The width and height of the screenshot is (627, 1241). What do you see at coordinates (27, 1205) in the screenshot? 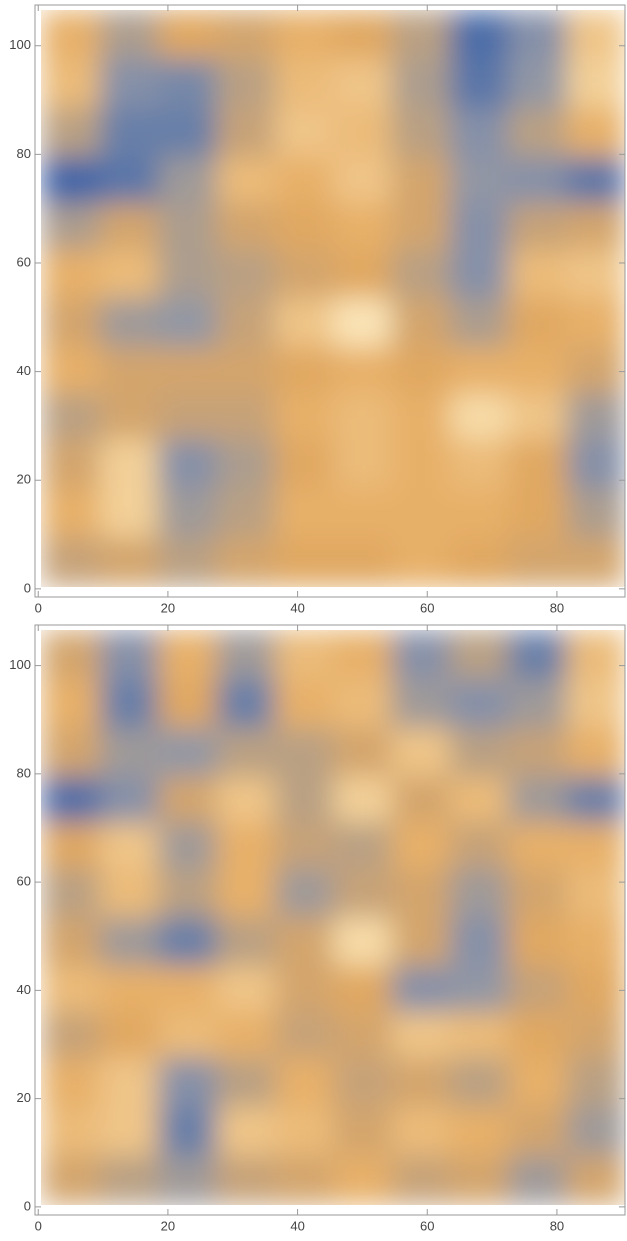
I see `y-tick-label: 0` at bounding box center [27, 1205].